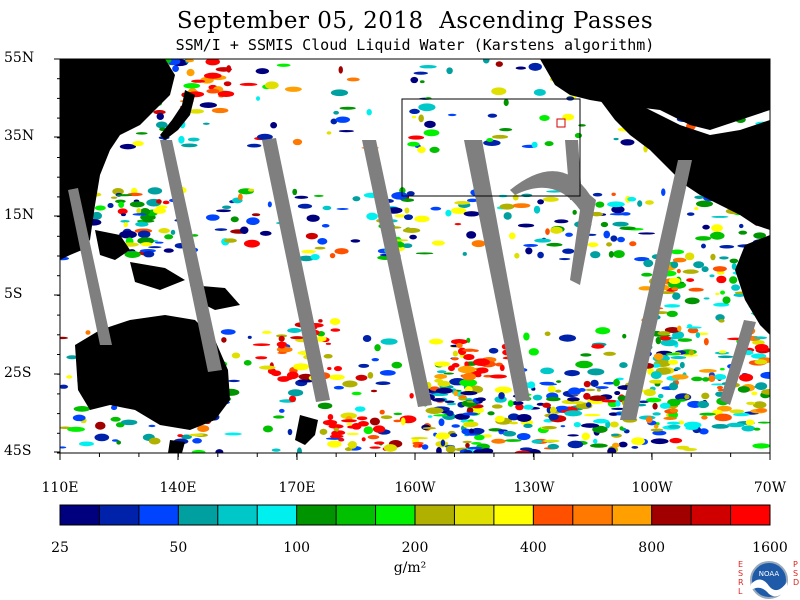 This screenshot has width=800, height=600. I want to click on noaa-logo-icon: NOAA, so click(769, 580).